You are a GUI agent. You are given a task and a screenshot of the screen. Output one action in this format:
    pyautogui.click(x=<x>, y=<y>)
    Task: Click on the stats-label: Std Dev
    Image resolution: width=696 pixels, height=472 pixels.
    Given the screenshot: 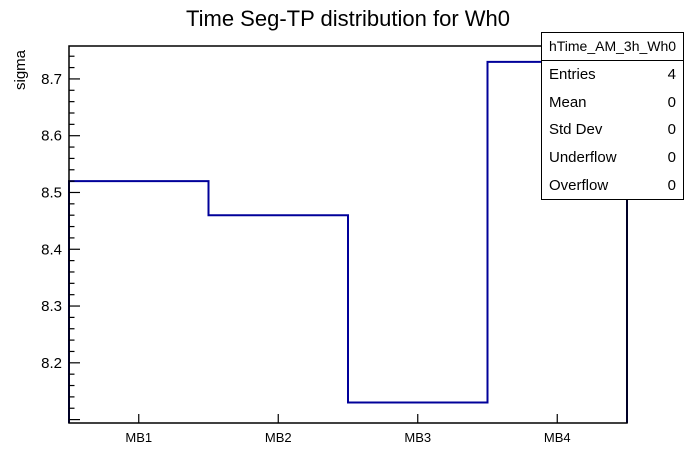 What is the action you would take?
    pyautogui.click(x=576, y=130)
    